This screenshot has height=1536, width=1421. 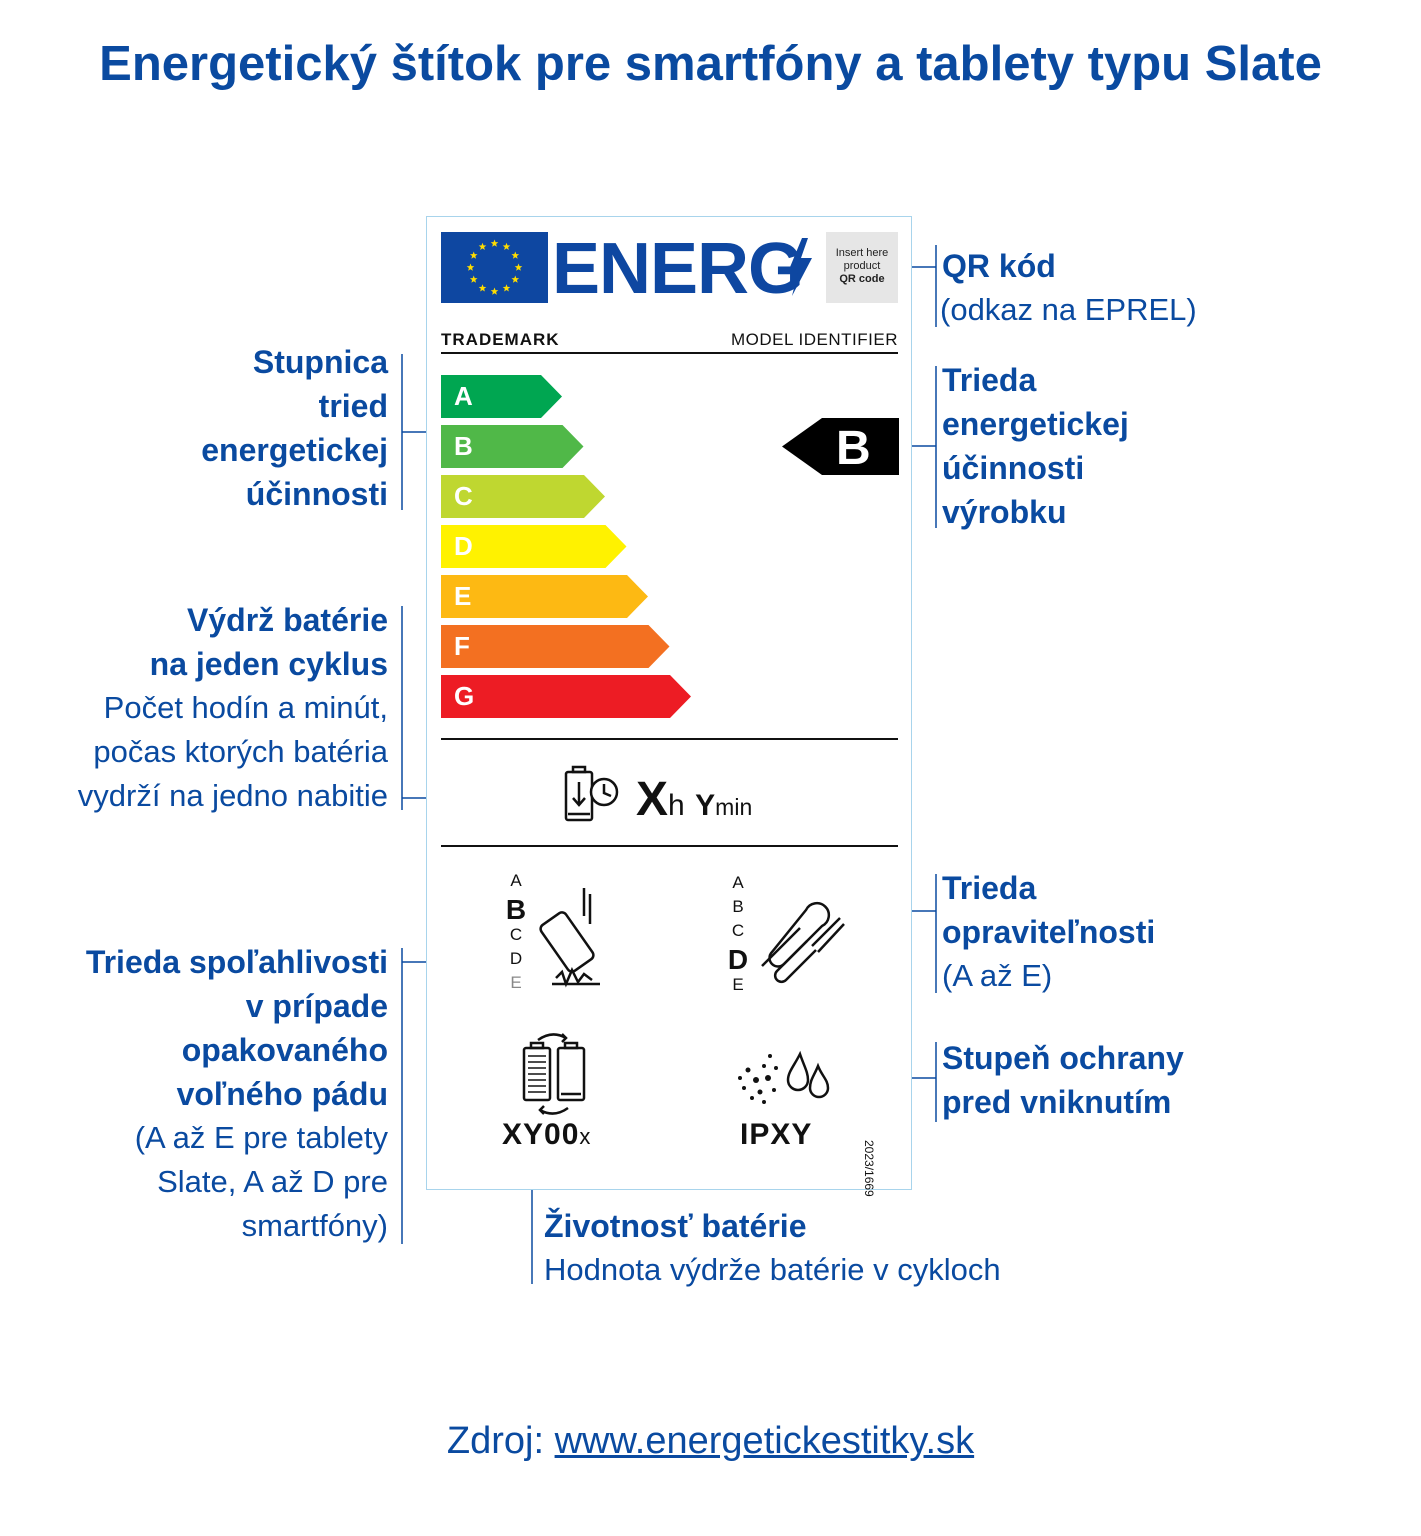 What do you see at coordinates (675, 1226) in the screenshot?
I see `life-annotation-title: Životnosť batérie` at bounding box center [675, 1226].